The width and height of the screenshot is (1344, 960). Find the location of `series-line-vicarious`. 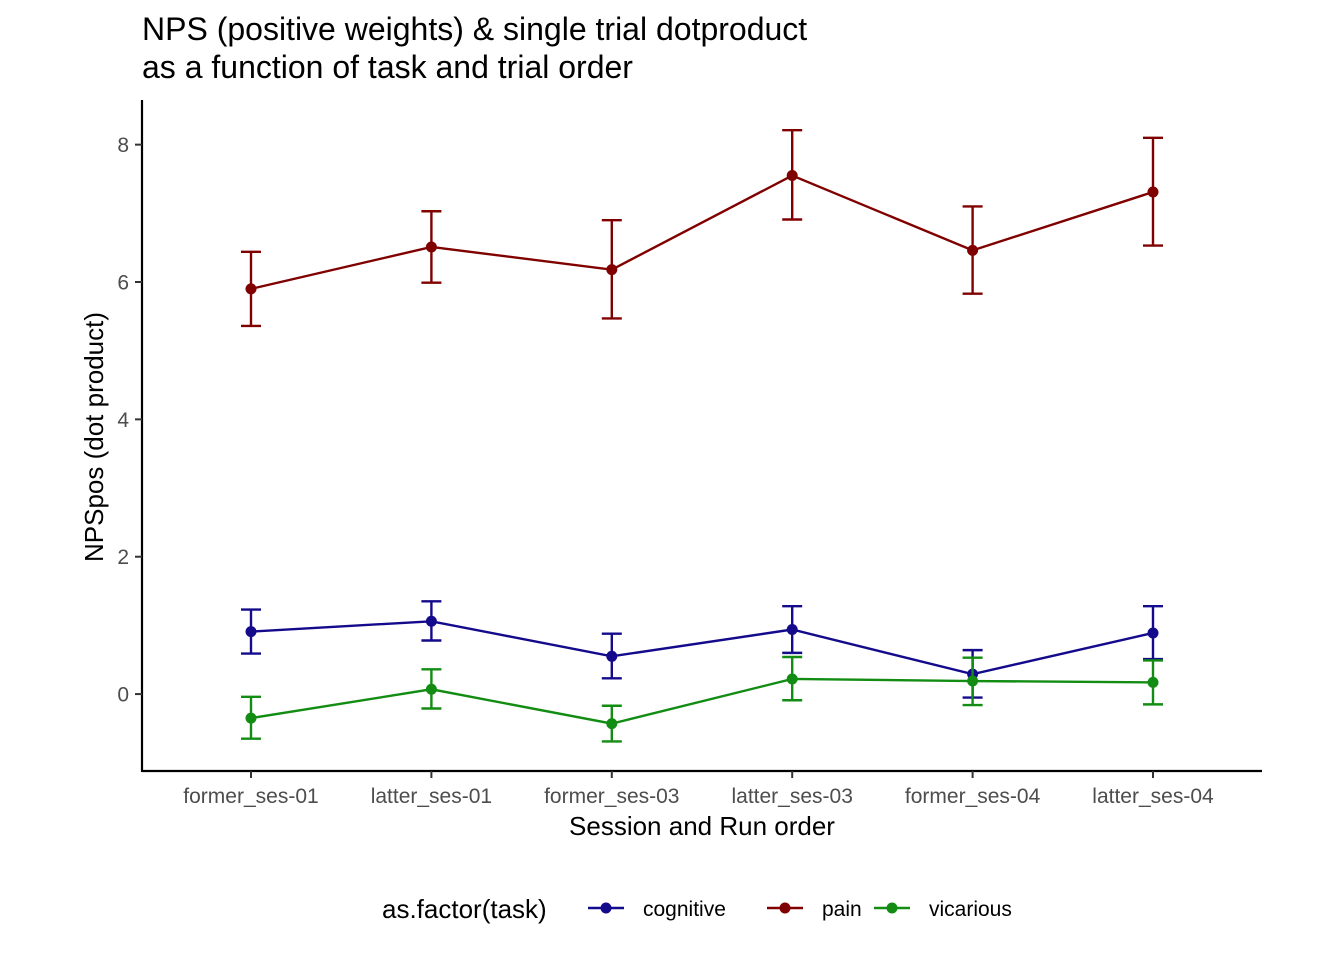

series-line-vicarious is located at coordinates (702, 701).